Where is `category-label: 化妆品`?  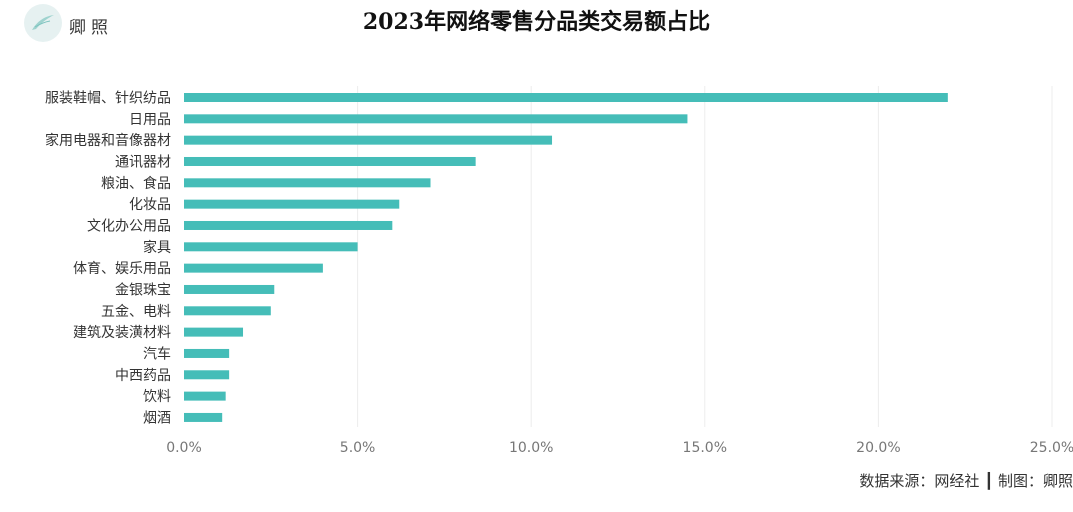 category-label: 化妆品 is located at coordinates (150, 205).